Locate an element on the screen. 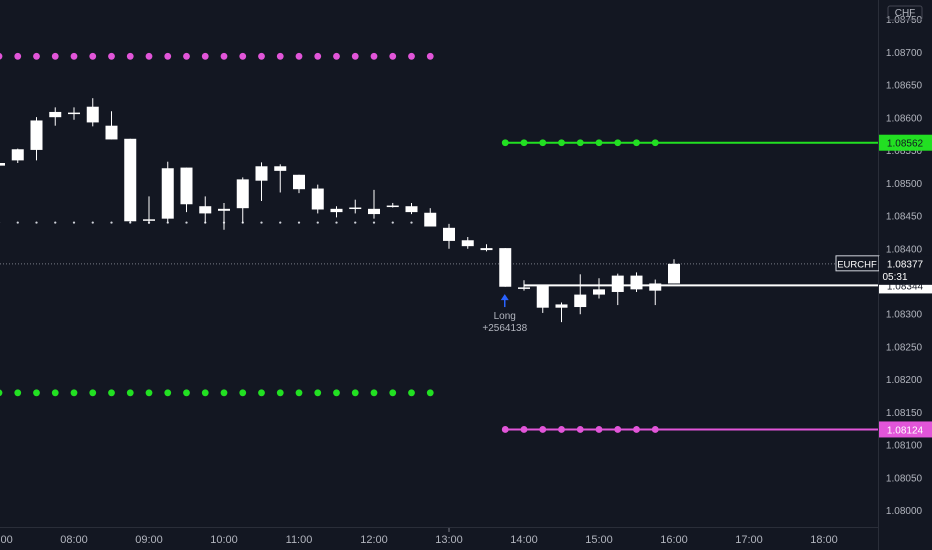  time-tick-label: 17:00 is located at coordinates (749, 540).